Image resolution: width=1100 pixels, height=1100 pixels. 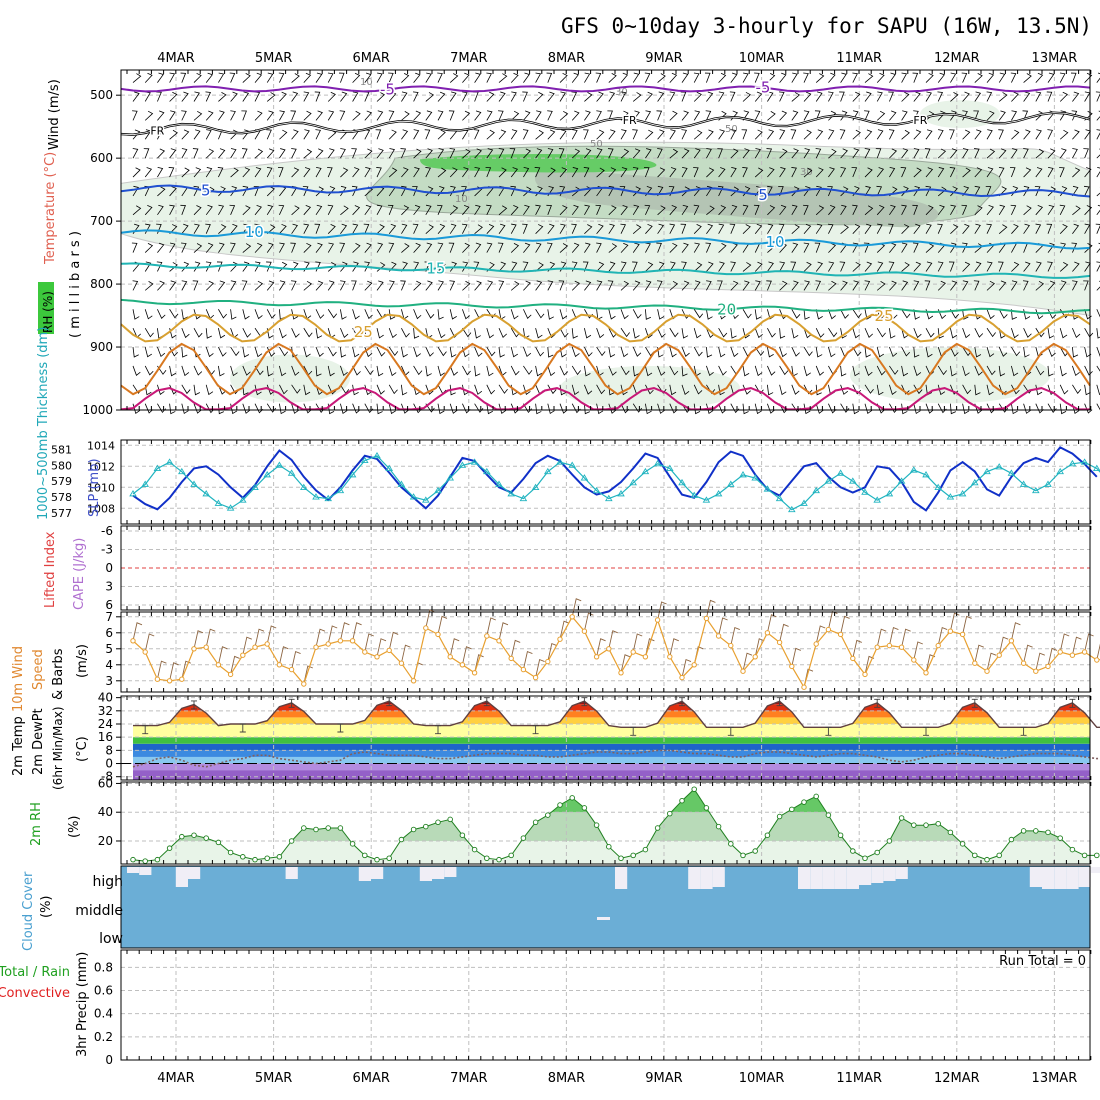 What do you see at coordinates (401, 839) in the screenshot?
I see `rh2m-point` at bounding box center [401, 839].